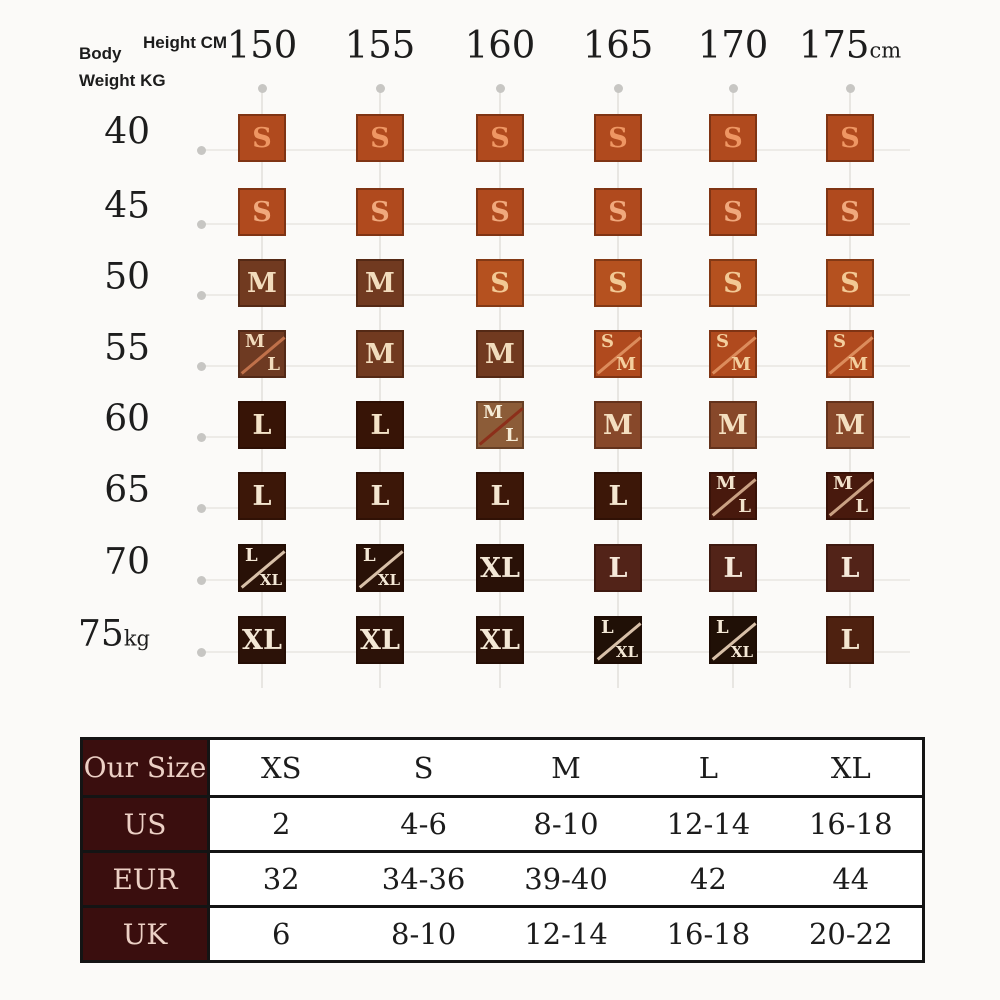 This screenshot has height=1000, width=1000. I want to click on conversion-value: 4-6, so click(423, 822).